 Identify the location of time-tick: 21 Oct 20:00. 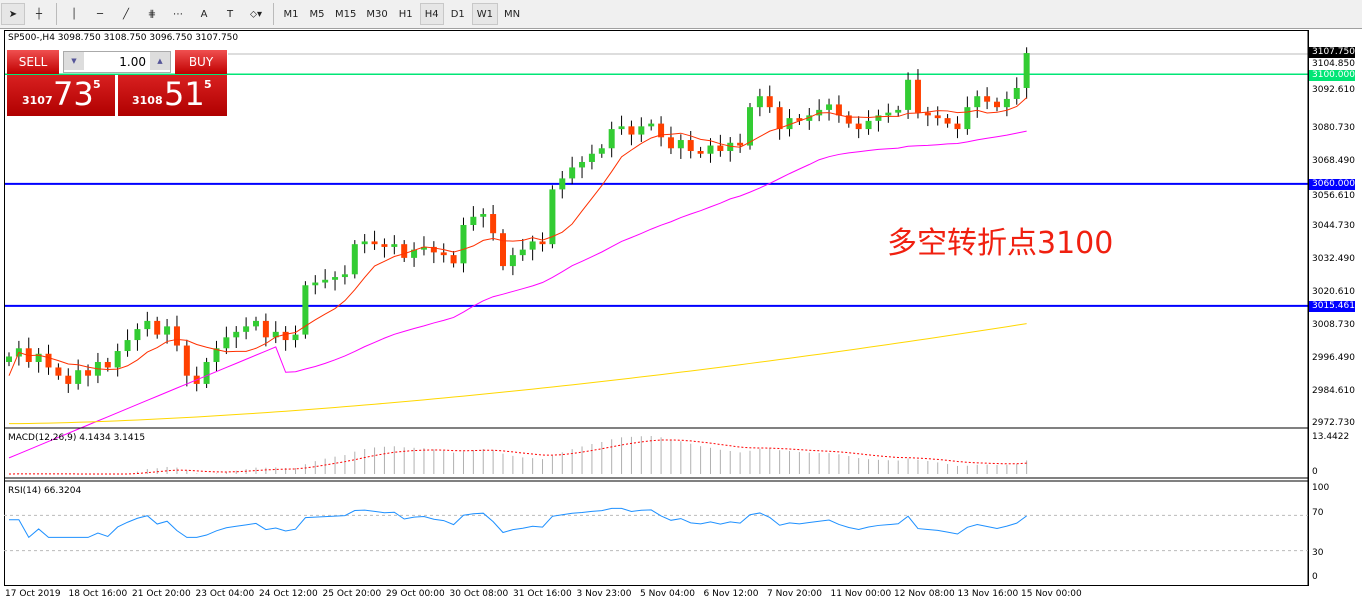
(161, 594).